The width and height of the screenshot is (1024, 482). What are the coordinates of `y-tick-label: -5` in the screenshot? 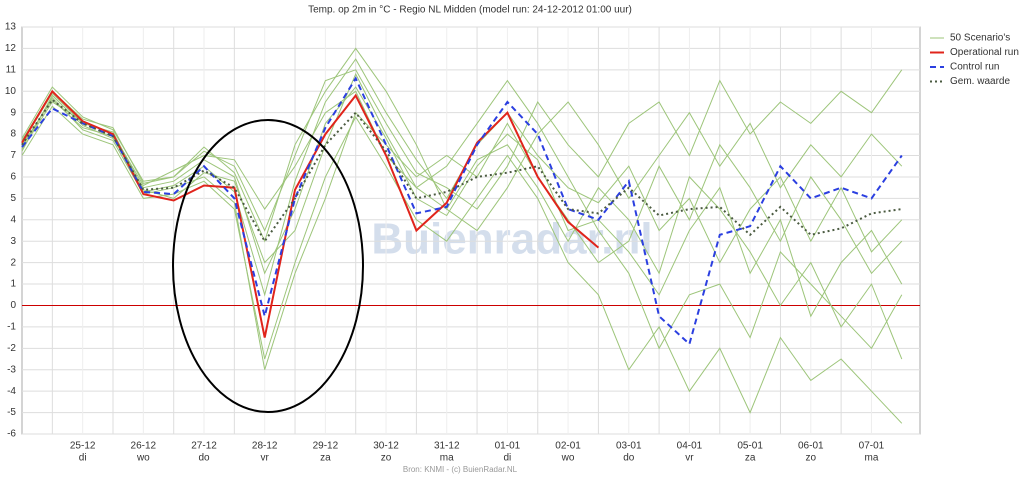 It's located at (11, 412).